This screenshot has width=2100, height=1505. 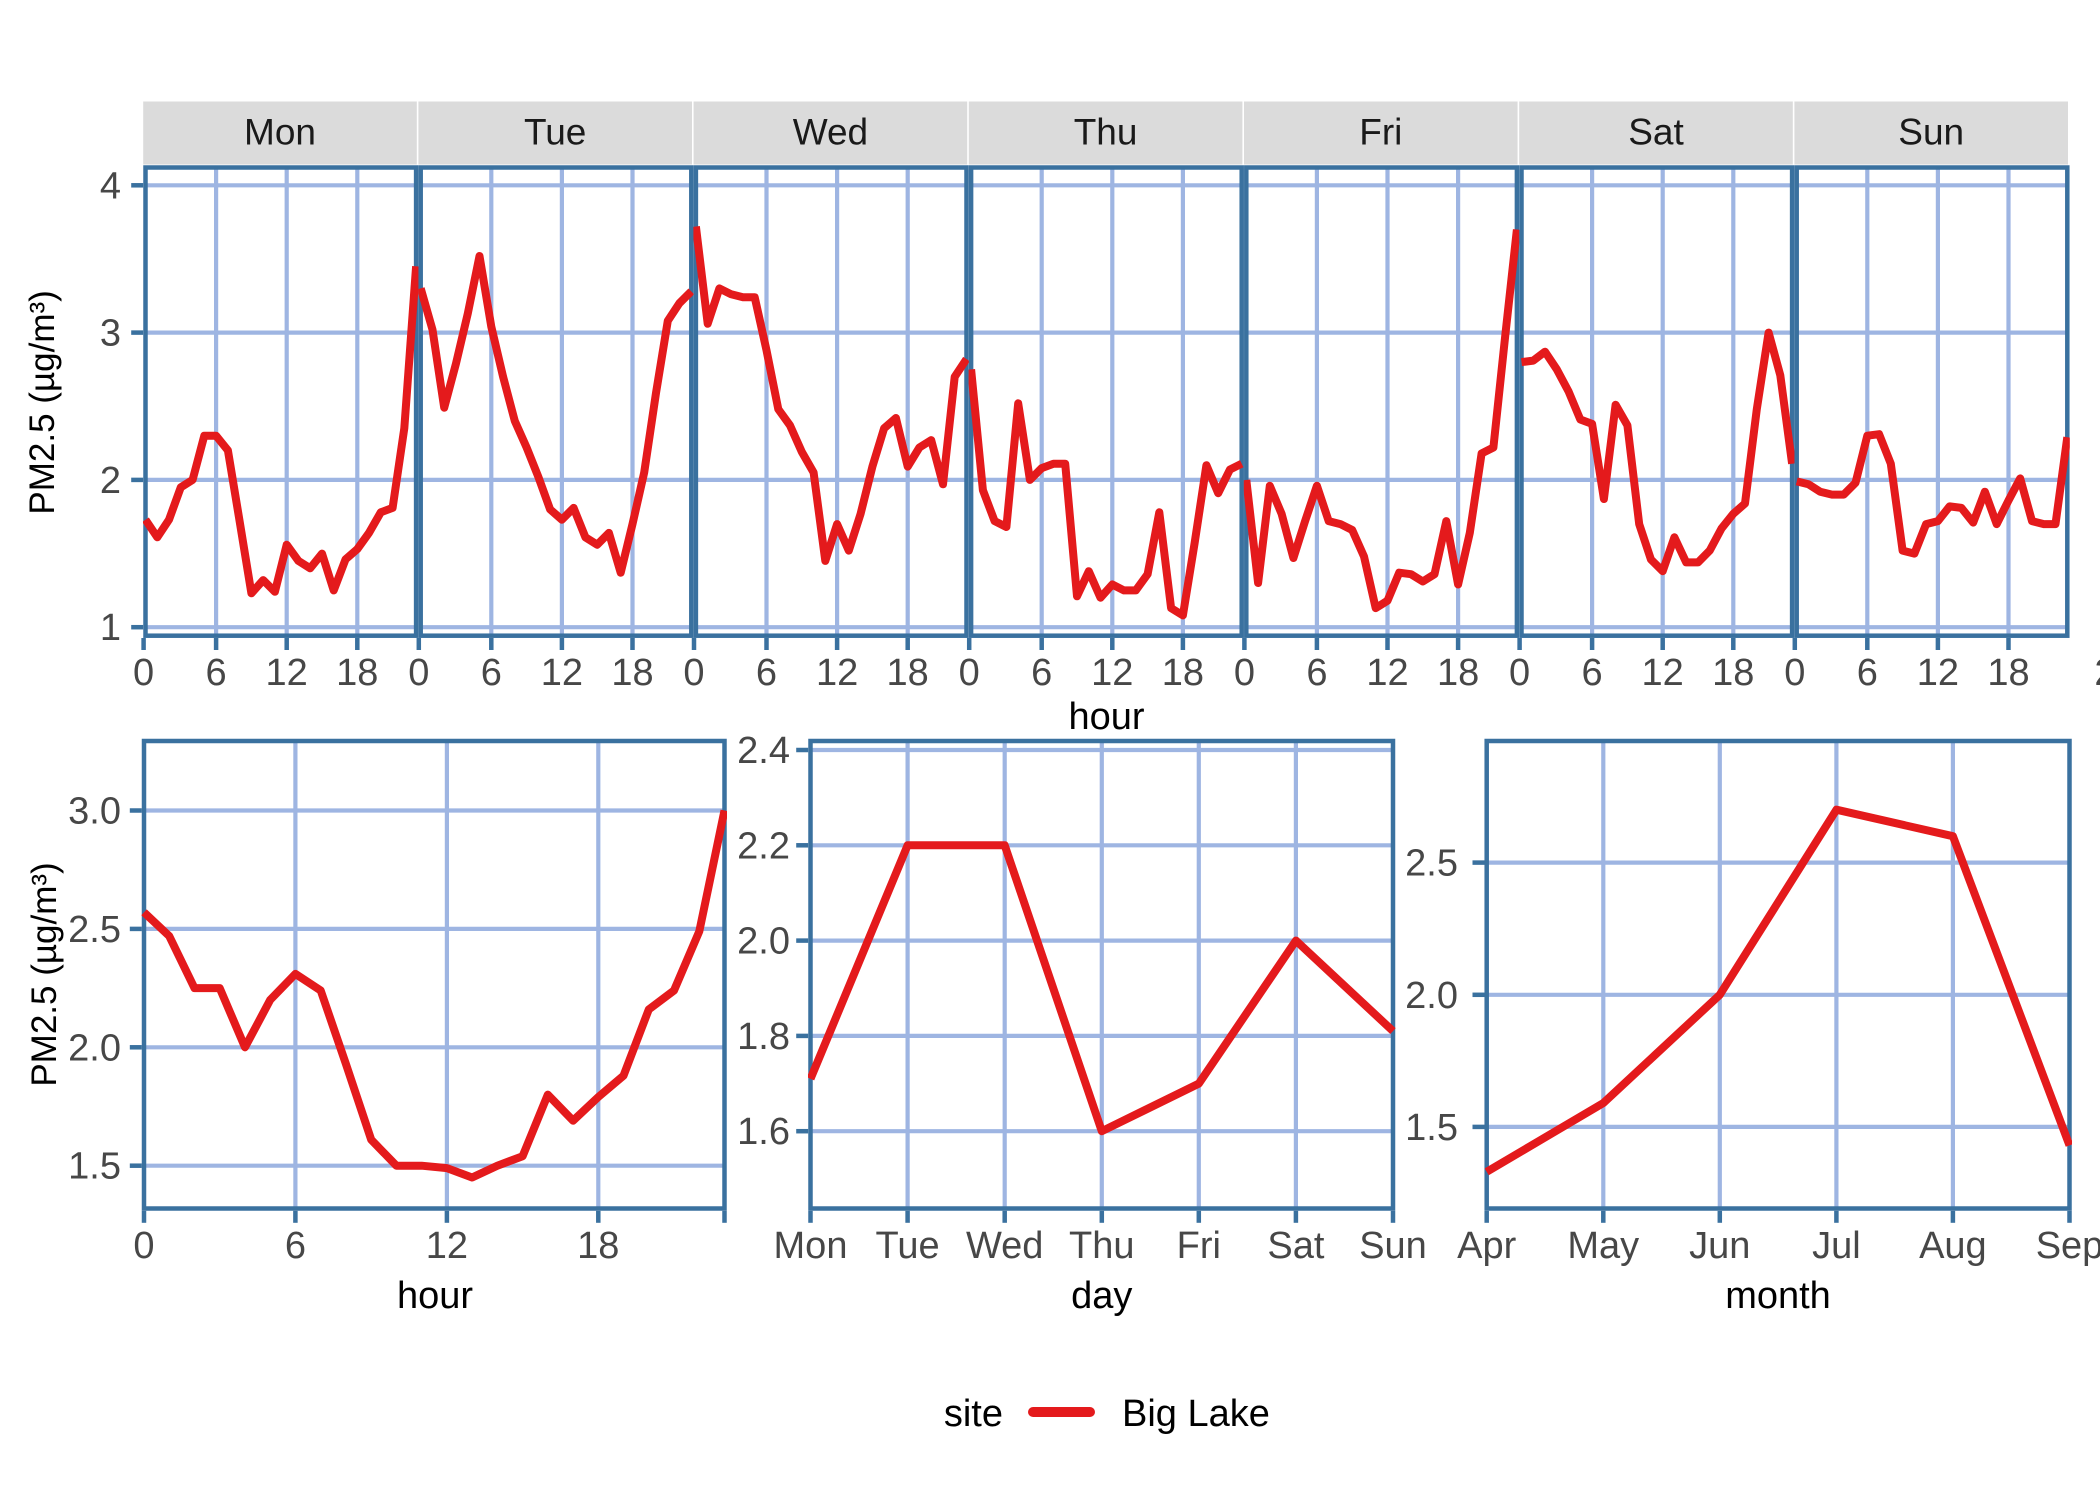 I want to click on svg-text: 4, so click(x=110, y=186).